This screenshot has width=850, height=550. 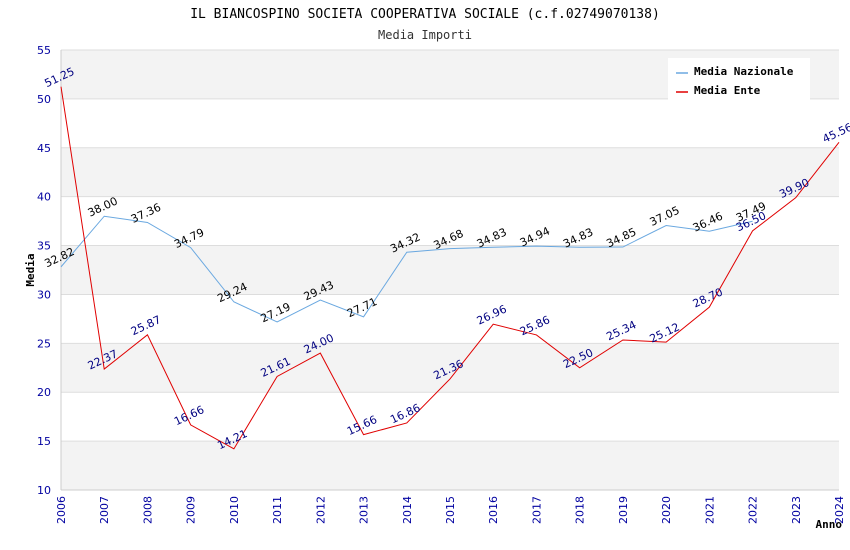 What do you see at coordinates (44, 197) in the screenshot?
I see `y-tick-label: 40` at bounding box center [44, 197].